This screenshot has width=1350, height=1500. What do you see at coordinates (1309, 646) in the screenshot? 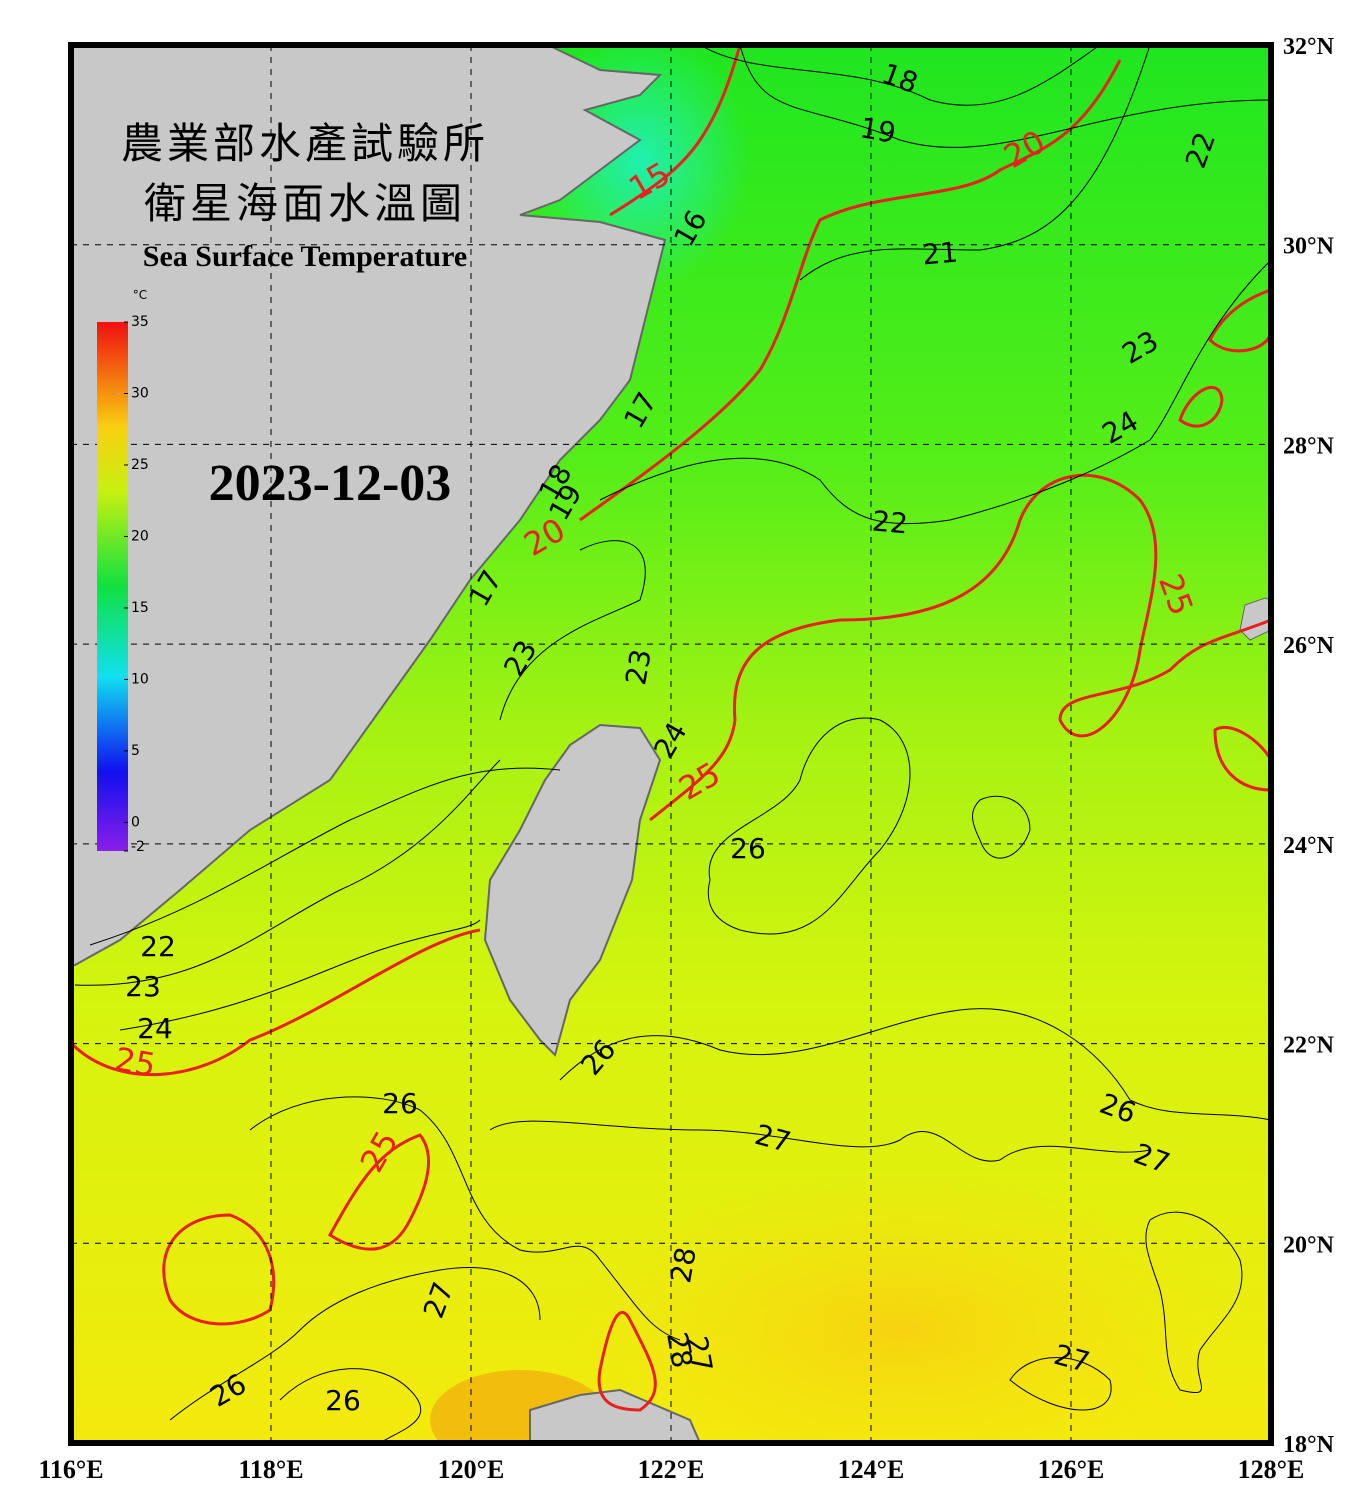
I see `lat-label: 26°N` at bounding box center [1309, 646].